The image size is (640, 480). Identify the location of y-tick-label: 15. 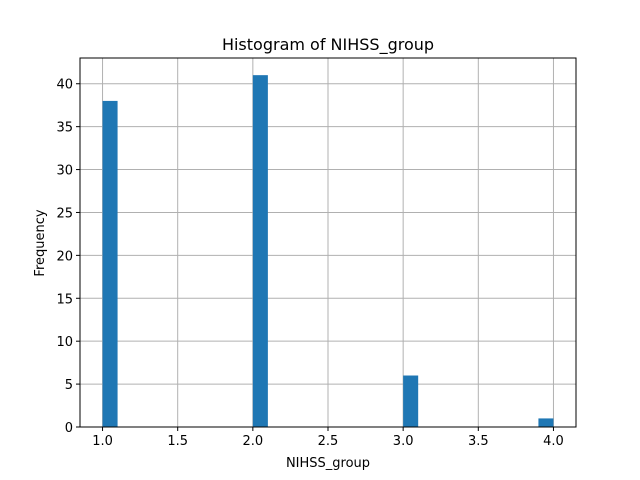
(64, 299).